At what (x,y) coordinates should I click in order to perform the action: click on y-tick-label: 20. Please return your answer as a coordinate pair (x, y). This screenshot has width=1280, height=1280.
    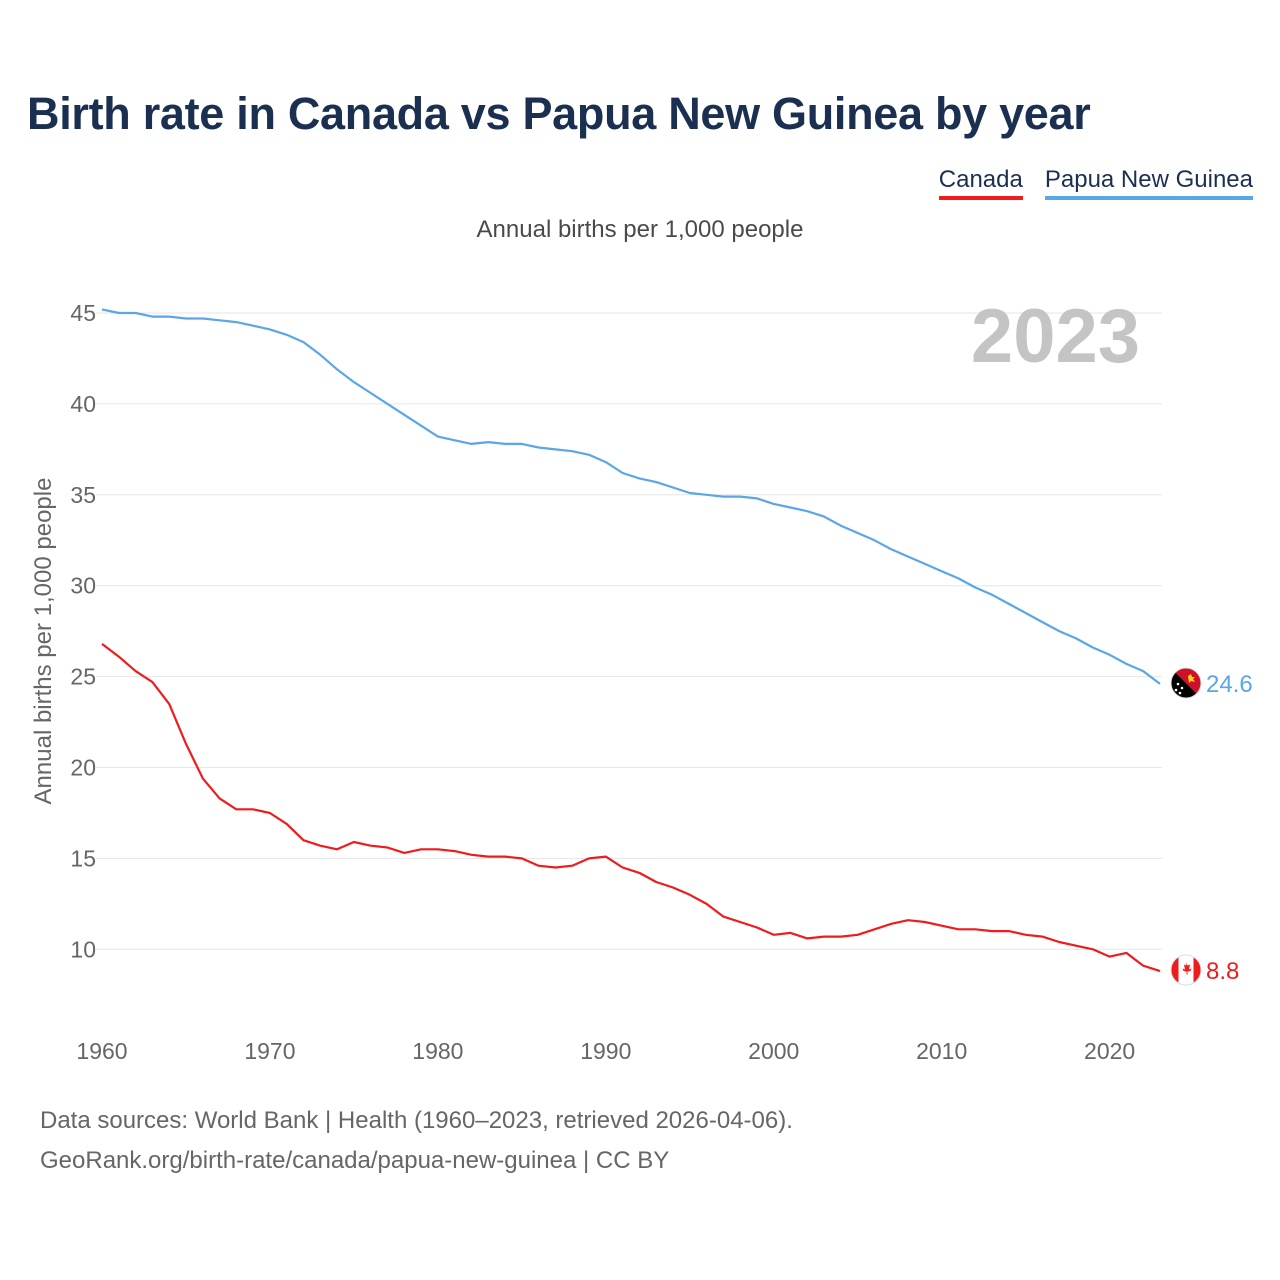
    Looking at the image, I should click on (83, 768).